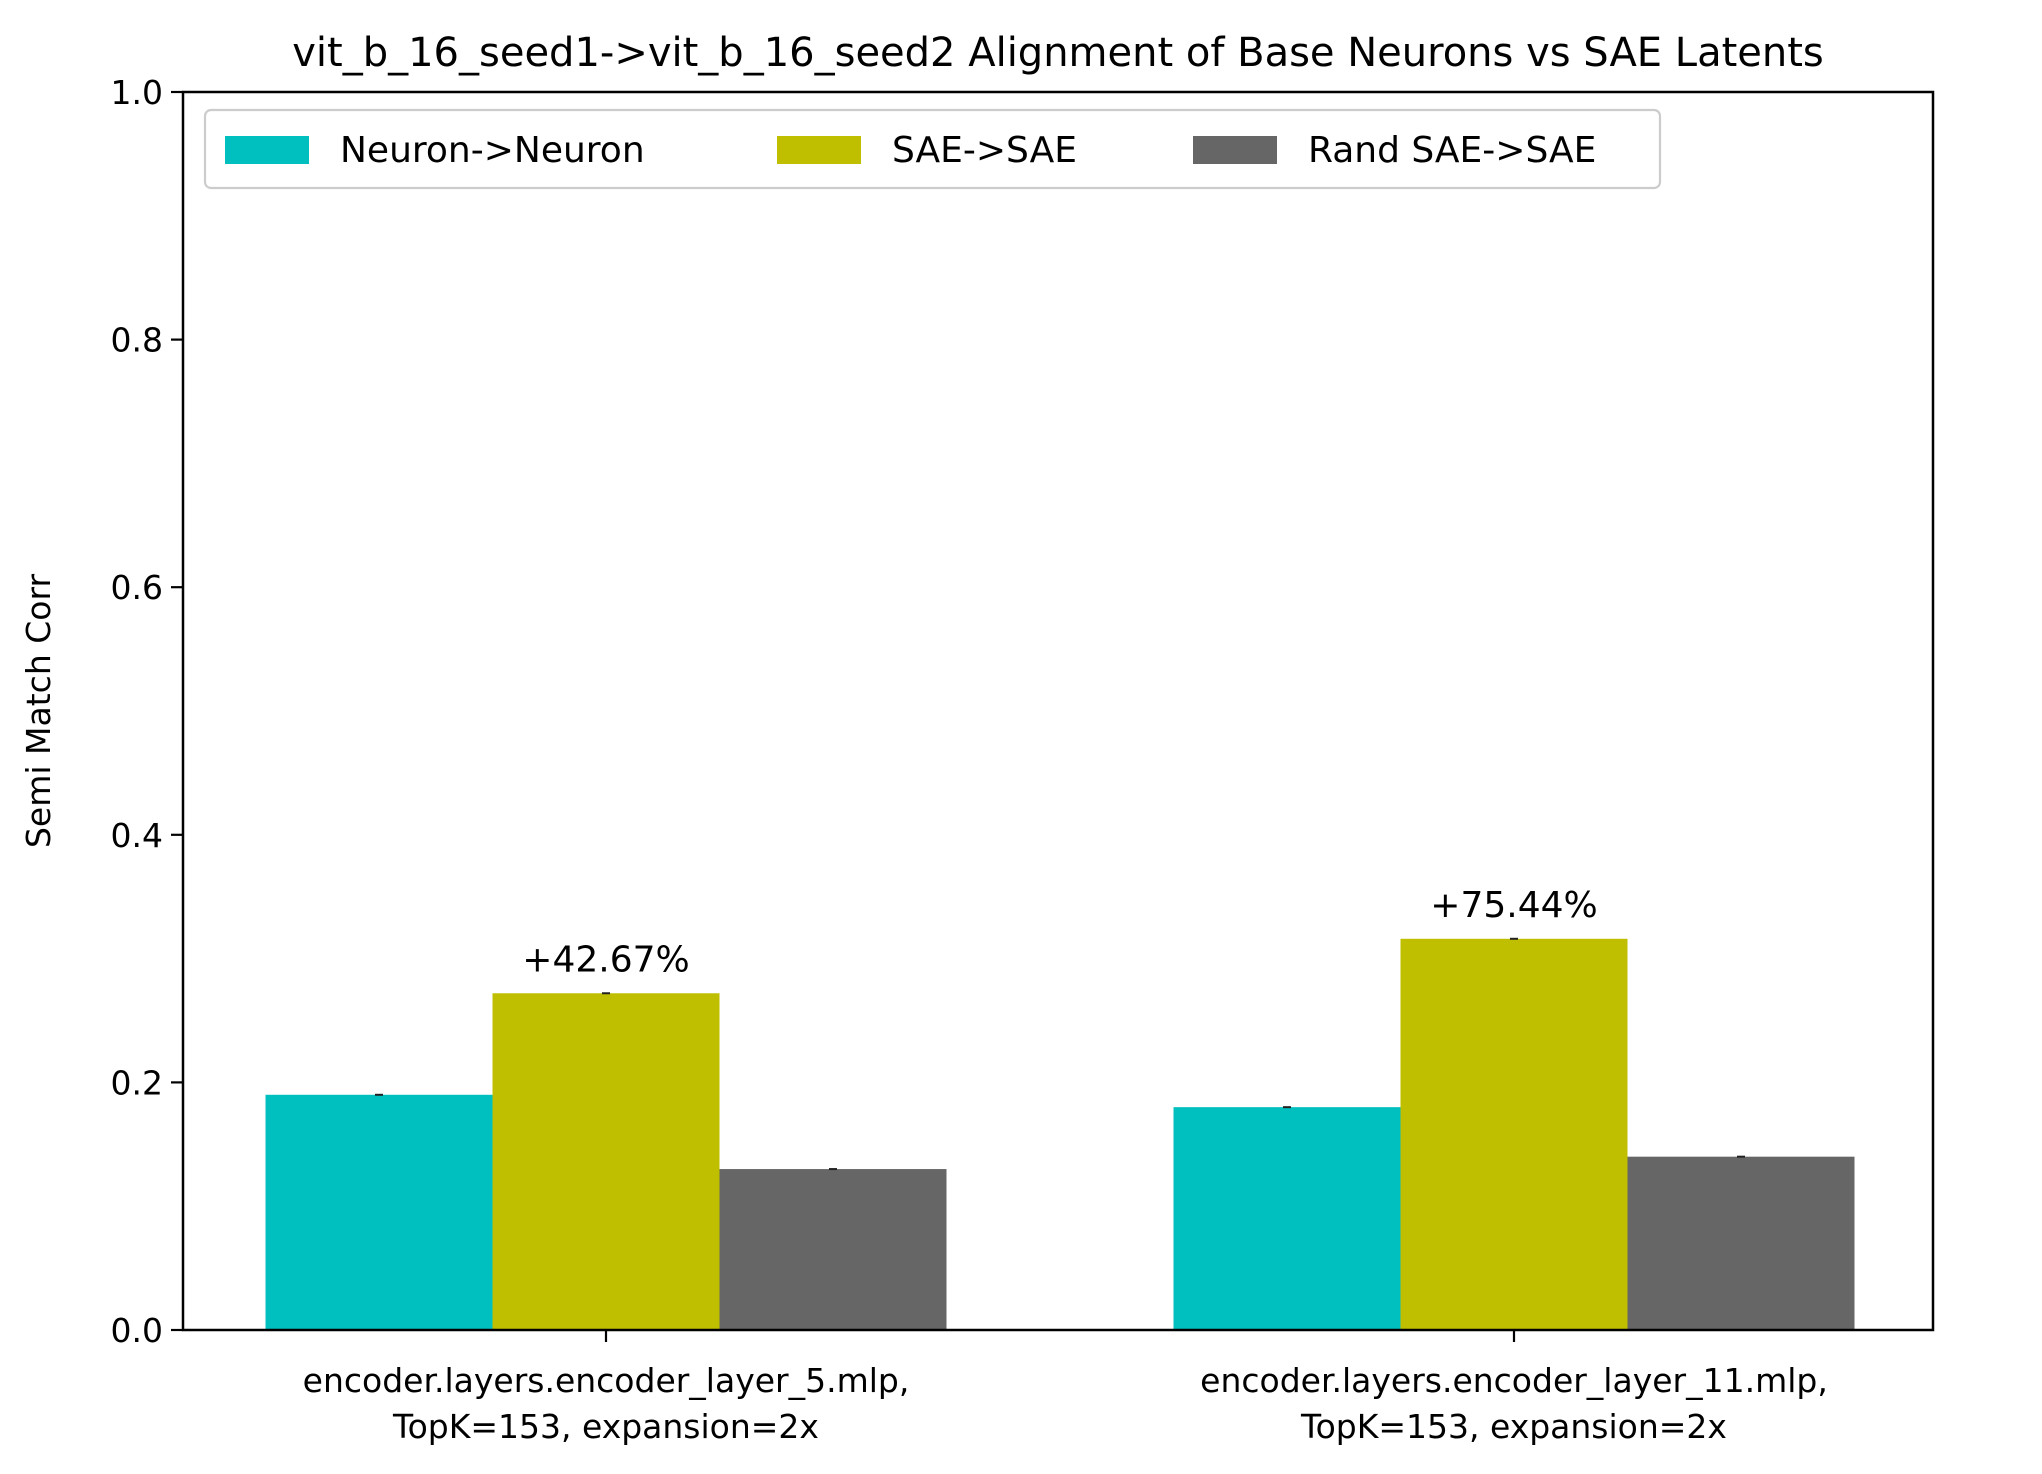  What do you see at coordinates (137, 340) in the screenshot?
I see `y-tick-label: 0.8` at bounding box center [137, 340].